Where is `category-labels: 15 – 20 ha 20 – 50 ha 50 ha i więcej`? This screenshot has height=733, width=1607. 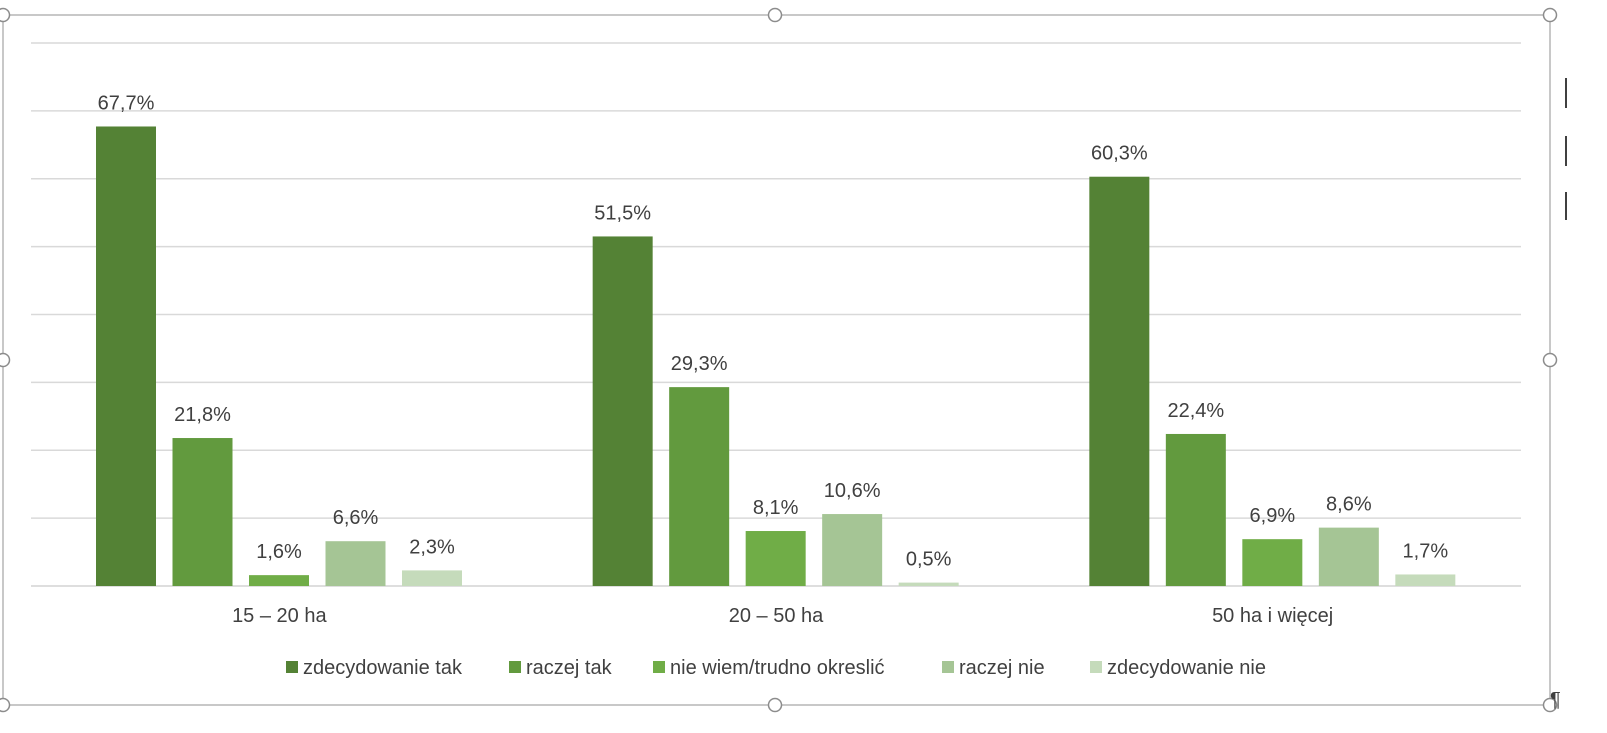
category-labels: 15 – 20 ha 20 – 50 ha 50 ha i więcej is located at coordinates (782, 616).